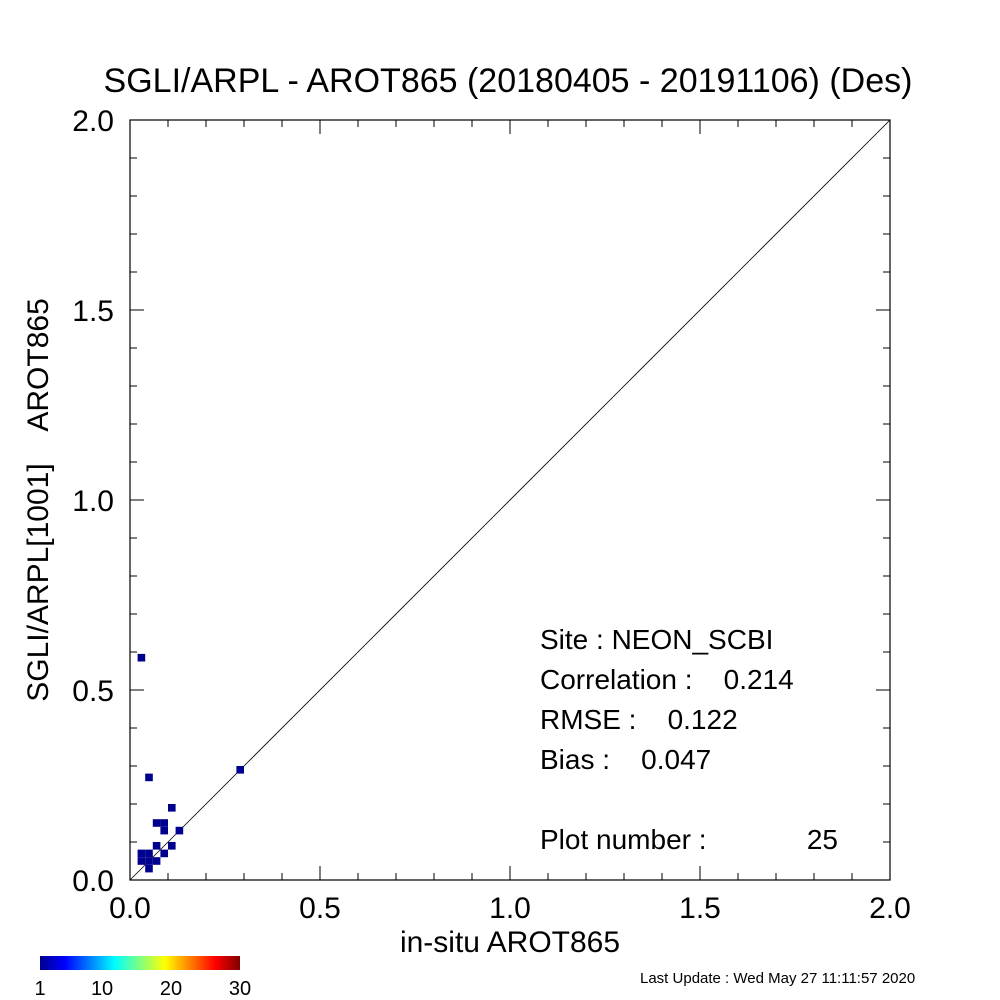 This screenshot has width=1000, height=1000. What do you see at coordinates (142, 989) in the screenshot?
I see `colorbar-tick-labels: 1 10 20 30` at bounding box center [142, 989].